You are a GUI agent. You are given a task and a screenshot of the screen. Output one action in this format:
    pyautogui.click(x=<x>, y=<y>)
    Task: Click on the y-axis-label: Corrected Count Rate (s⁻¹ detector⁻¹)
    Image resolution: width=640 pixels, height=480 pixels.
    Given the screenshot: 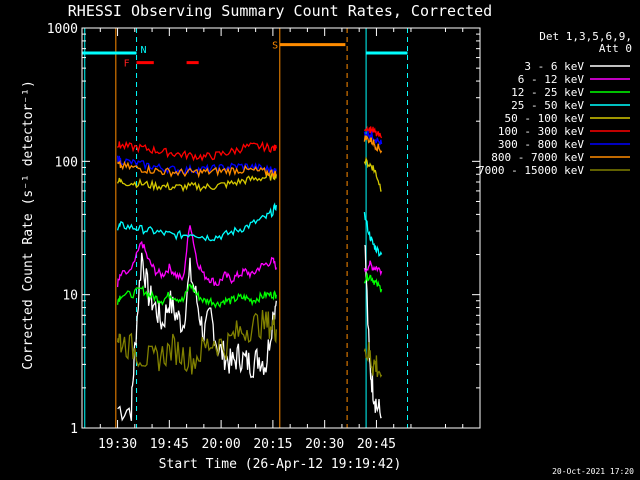 What is the action you would take?
    pyautogui.click(x=28, y=225)
    